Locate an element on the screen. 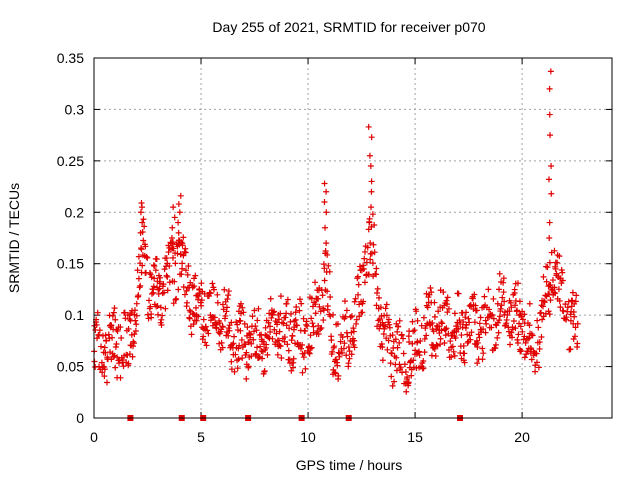  x-tick-label: 10 is located at coordinates (308, 437).